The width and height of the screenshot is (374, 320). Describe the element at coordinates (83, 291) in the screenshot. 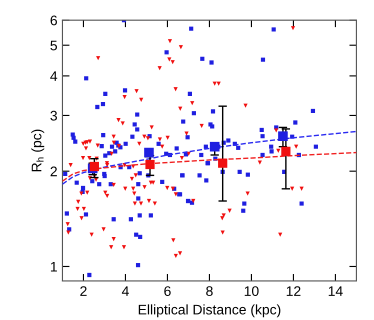

I see `x-tick-label: 2` at that location.